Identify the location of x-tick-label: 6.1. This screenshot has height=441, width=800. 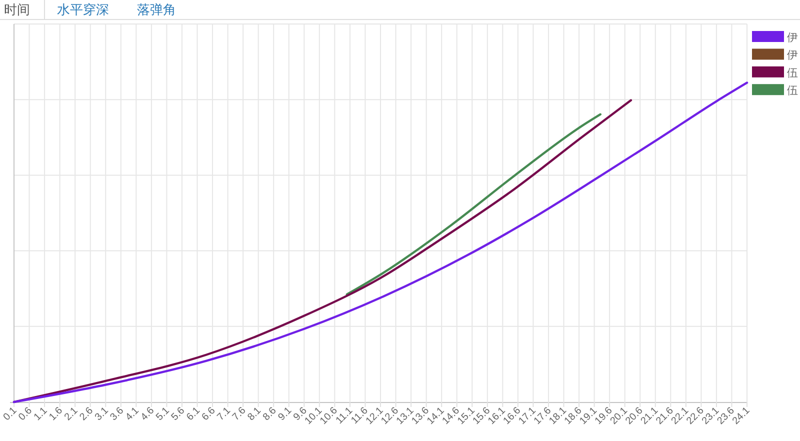
(193, 414).